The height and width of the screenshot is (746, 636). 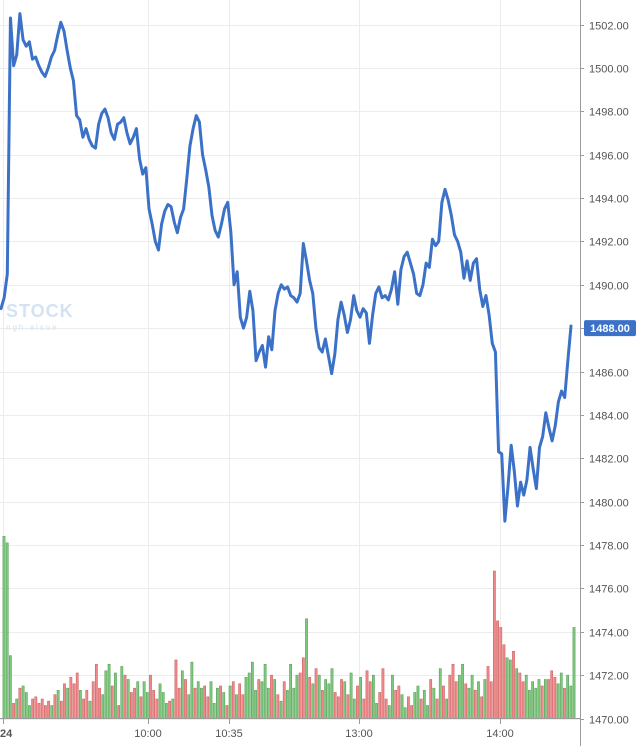 What do you see at coordinates (609, 547) in the screenshot?
I see `y-tick-label: 1478.00` at bounding box center [609, 547].